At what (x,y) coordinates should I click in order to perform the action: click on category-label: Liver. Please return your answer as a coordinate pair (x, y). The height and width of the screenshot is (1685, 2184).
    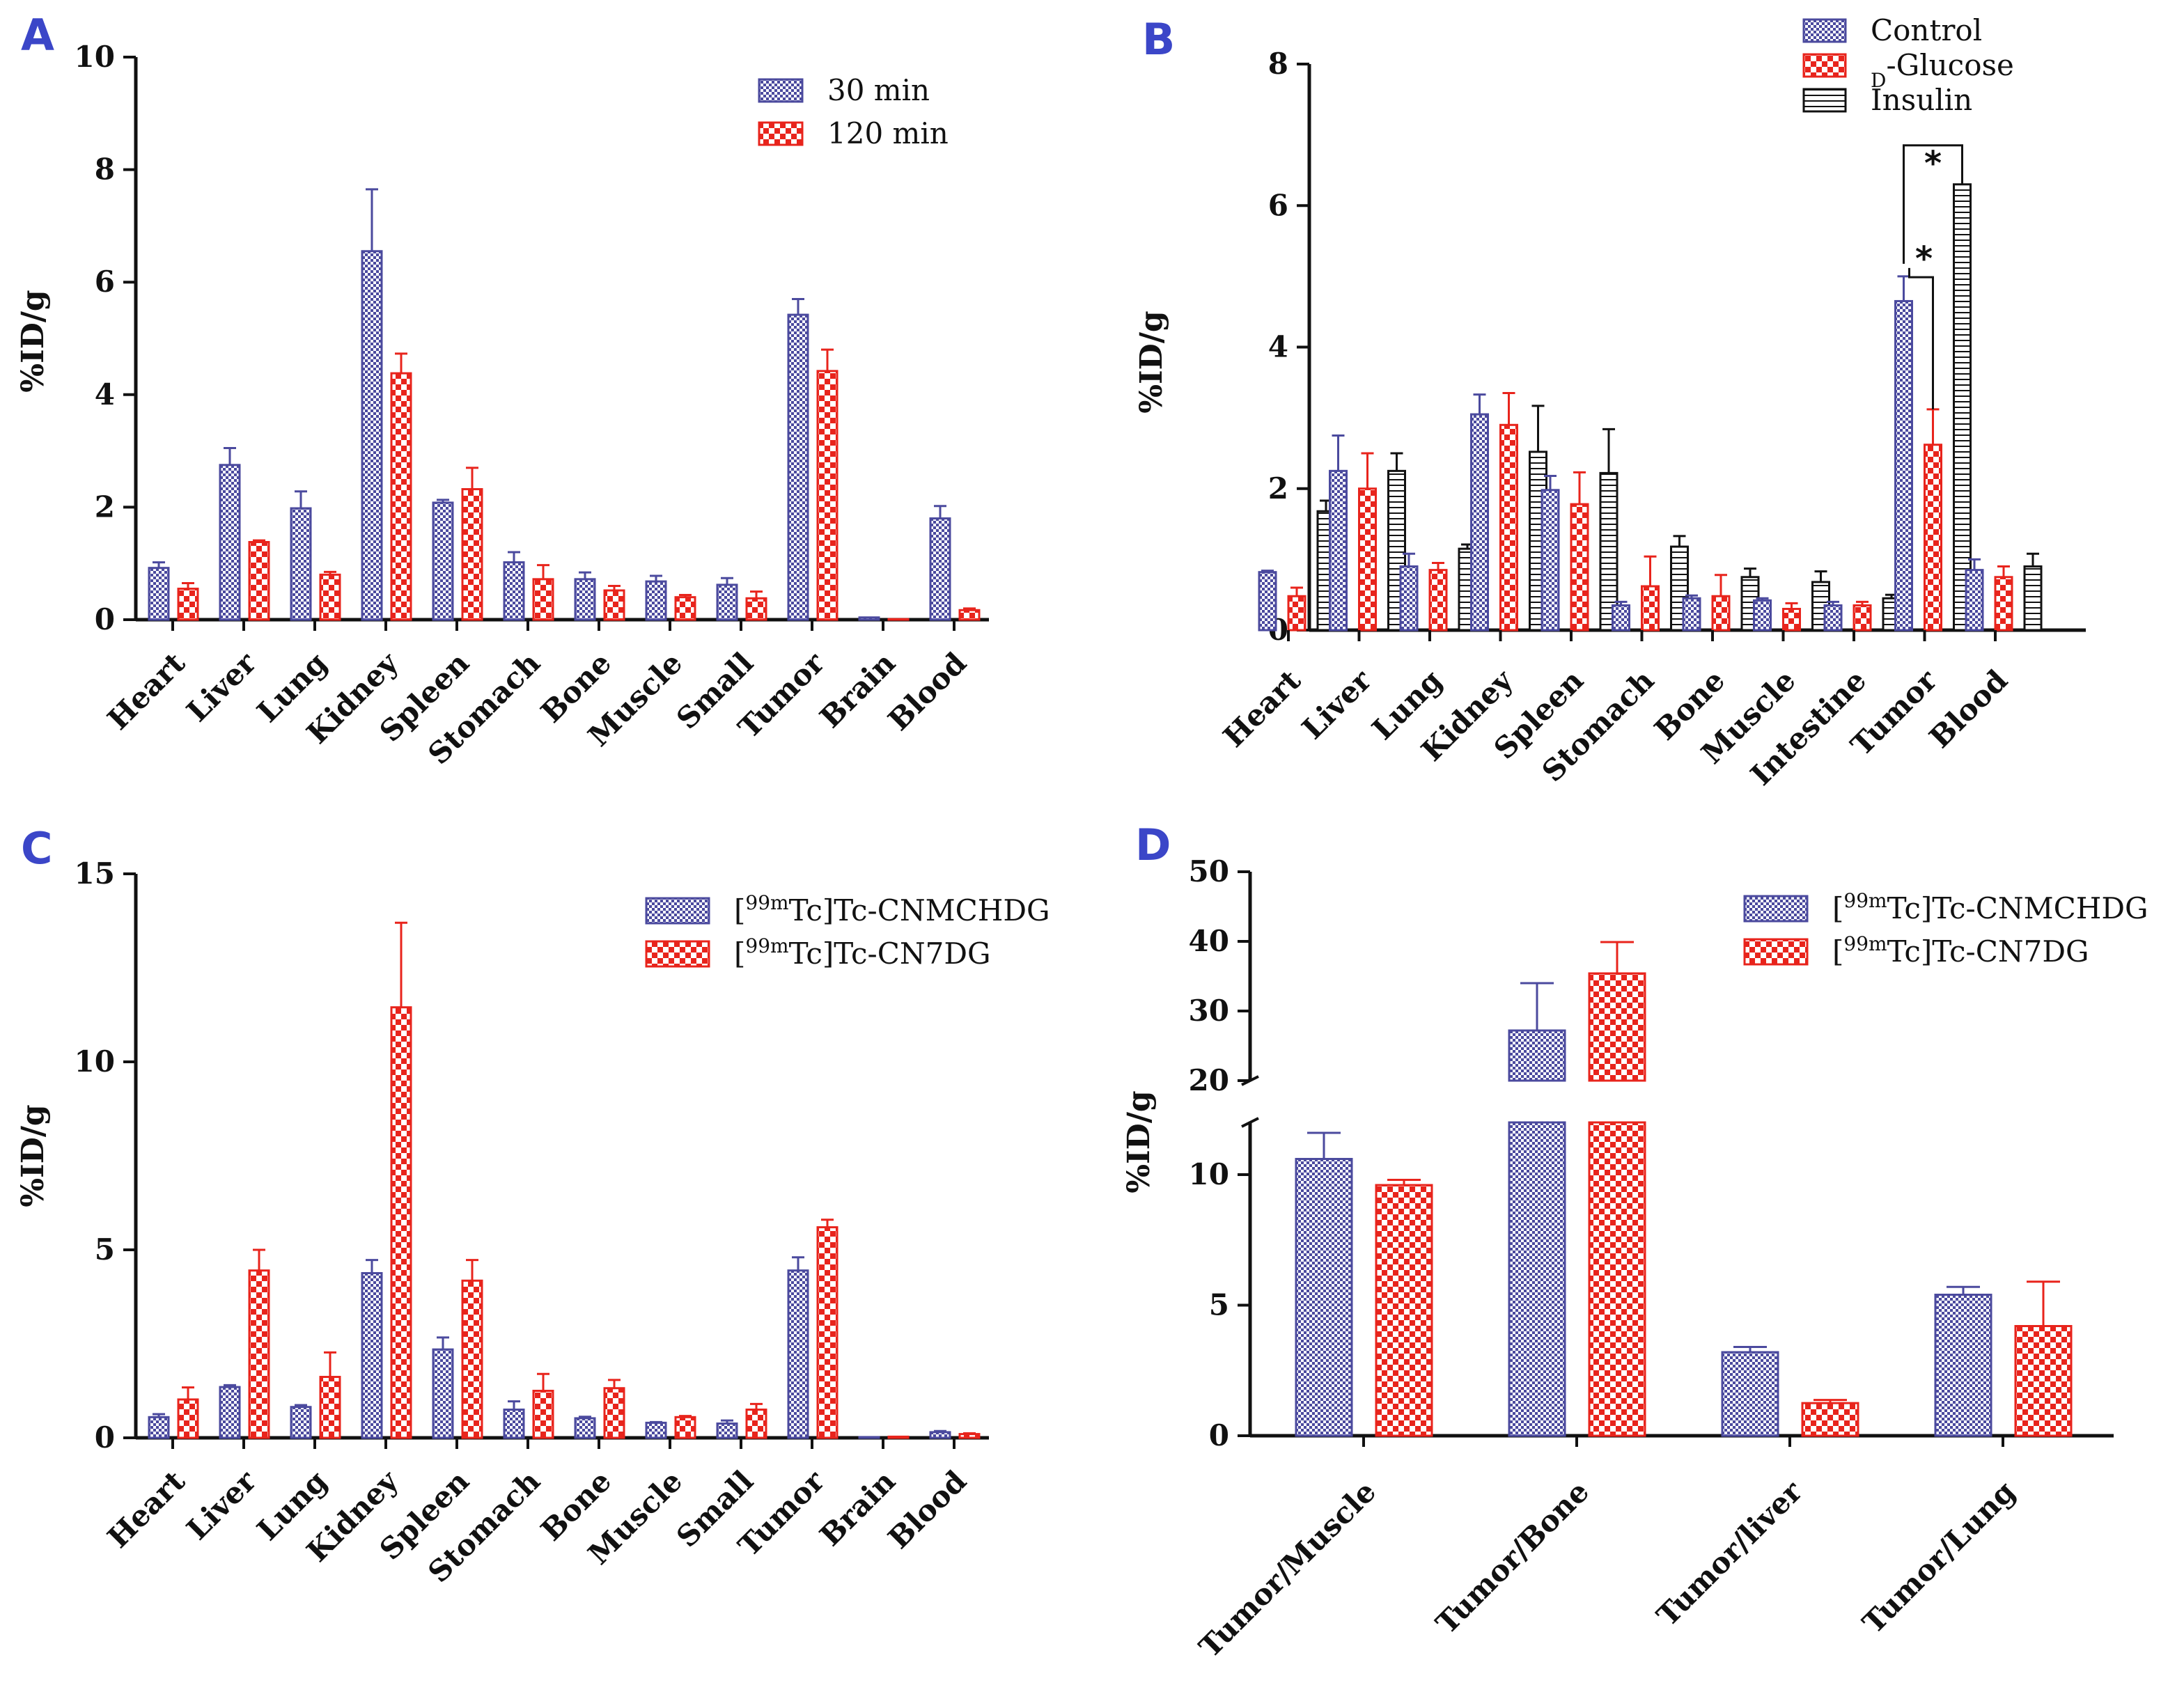
    Looking at the image, I should click on (221, 1505).